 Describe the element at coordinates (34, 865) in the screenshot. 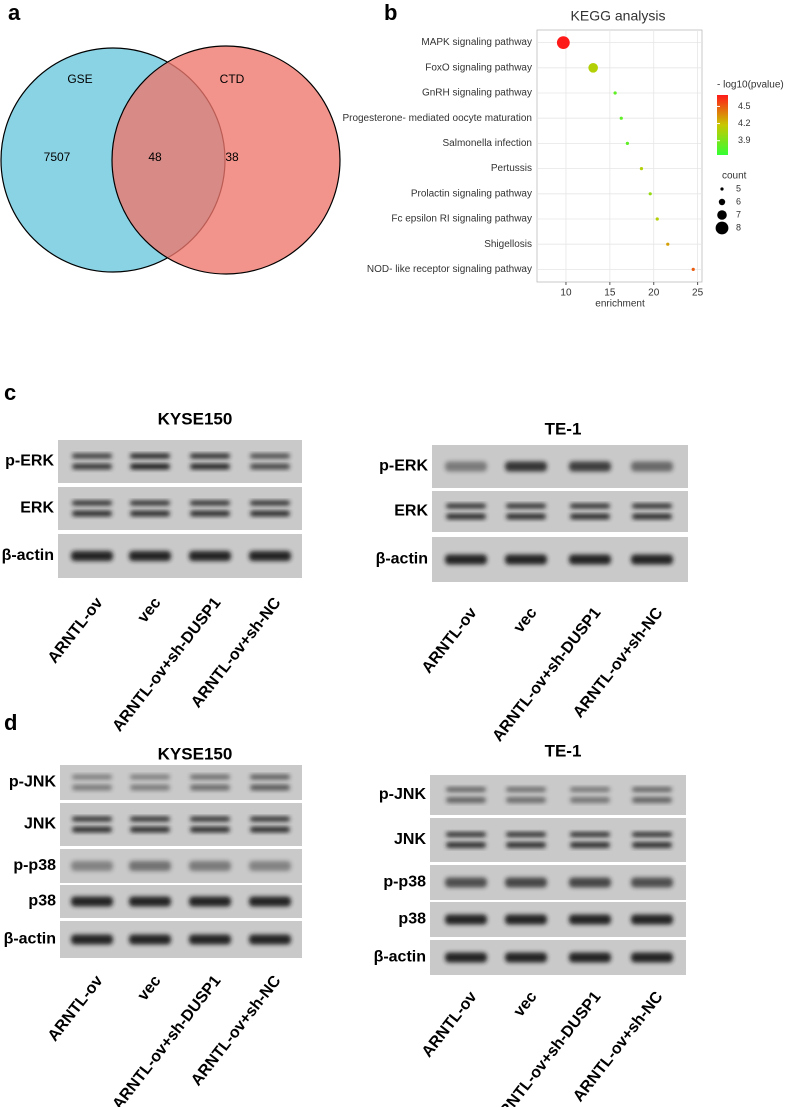

I see `row-label: p-p38` at that location.